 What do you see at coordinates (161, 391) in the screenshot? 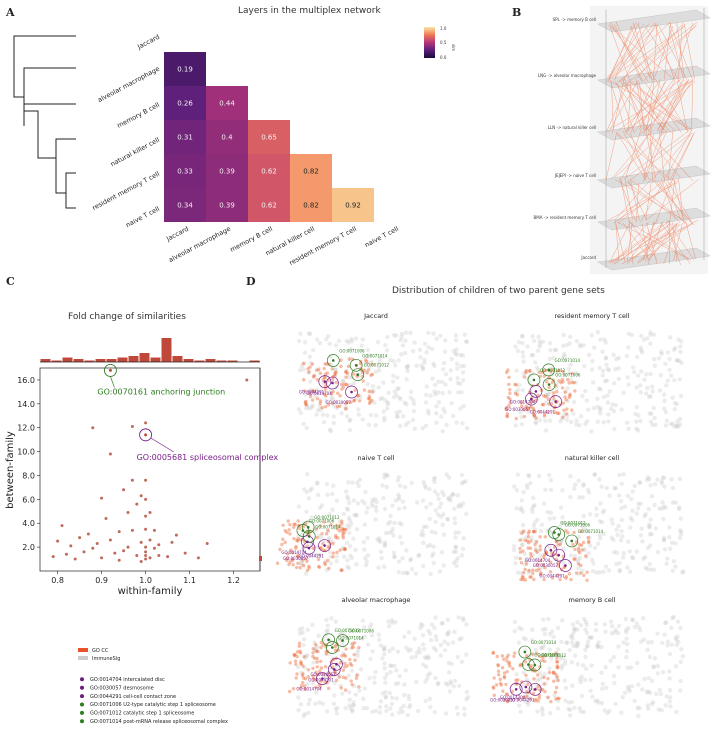
I see `annotation-anchoring-junction: GO:0070161 anchoring junction` at bounding box center [161, 391].